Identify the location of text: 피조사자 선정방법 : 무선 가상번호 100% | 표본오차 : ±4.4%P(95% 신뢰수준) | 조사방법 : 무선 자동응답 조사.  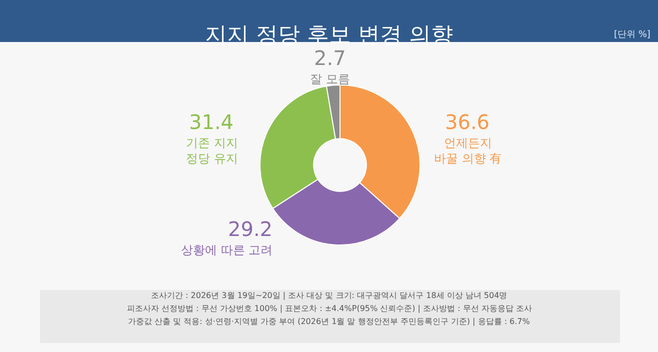
(329, 308).